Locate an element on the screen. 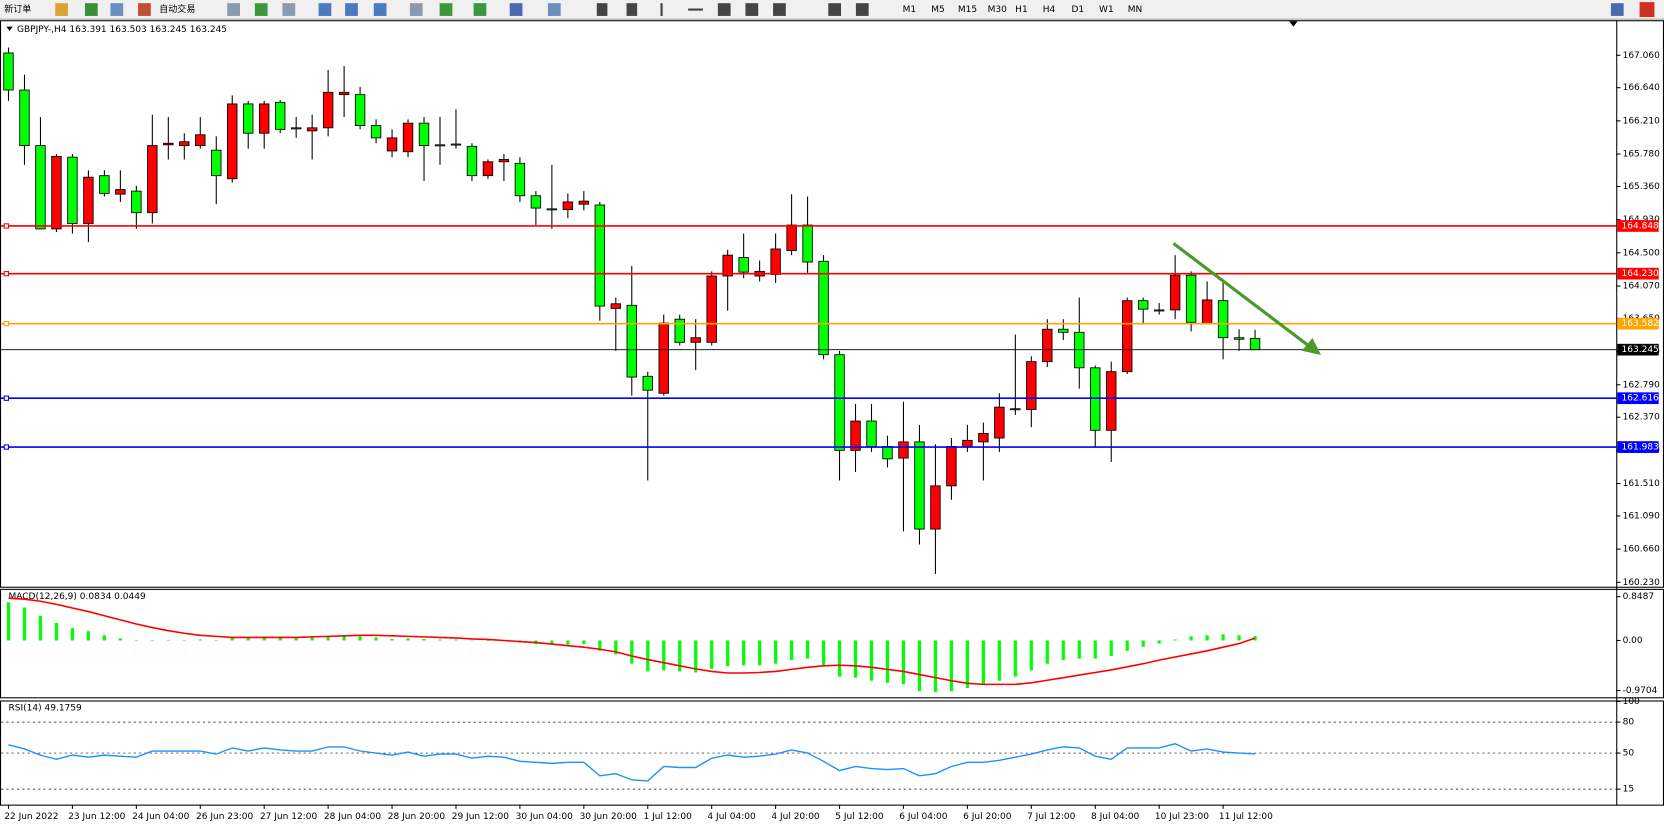  x-tick-label: 28 Jun 20:00 is located at coordinates (417, 817).